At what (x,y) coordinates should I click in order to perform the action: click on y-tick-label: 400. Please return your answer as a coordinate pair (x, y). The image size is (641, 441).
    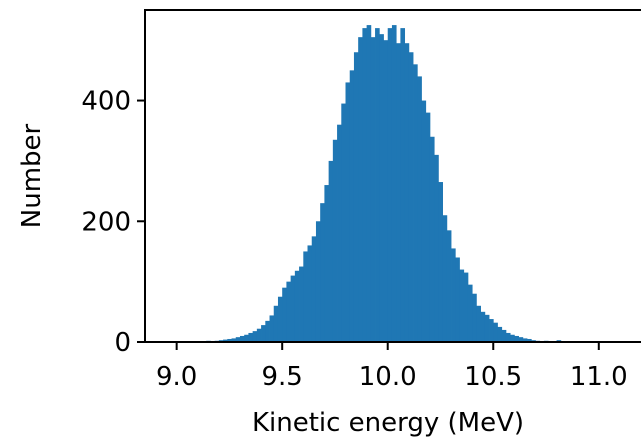
    Looking at the image, I should click on (106, 102).